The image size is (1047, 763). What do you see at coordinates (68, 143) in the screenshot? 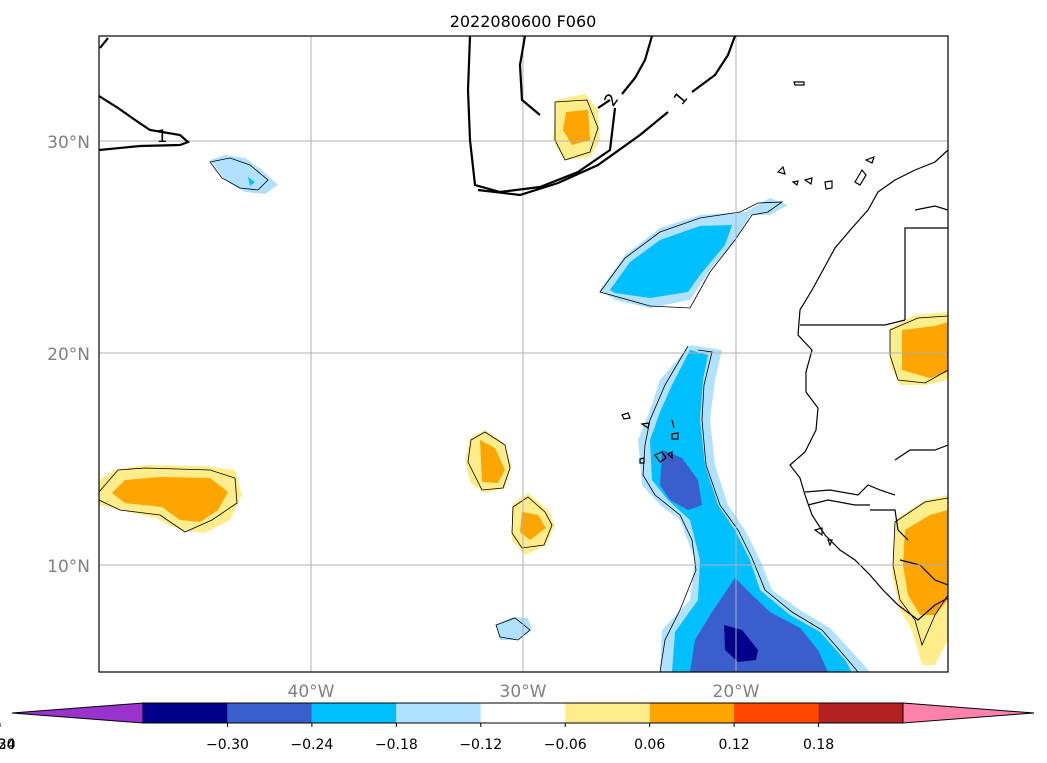
I see `lat-label-30n: 30°N` at bounding box center [68, 143].